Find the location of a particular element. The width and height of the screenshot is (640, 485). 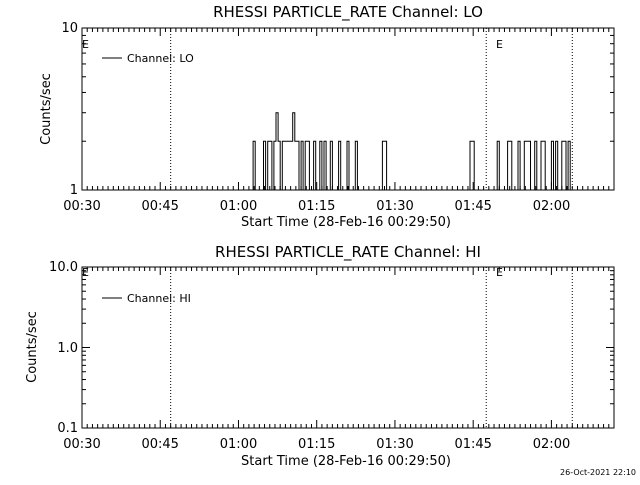

y-axis-label-hi: Counts/sec is located at coordinates (32, 347).